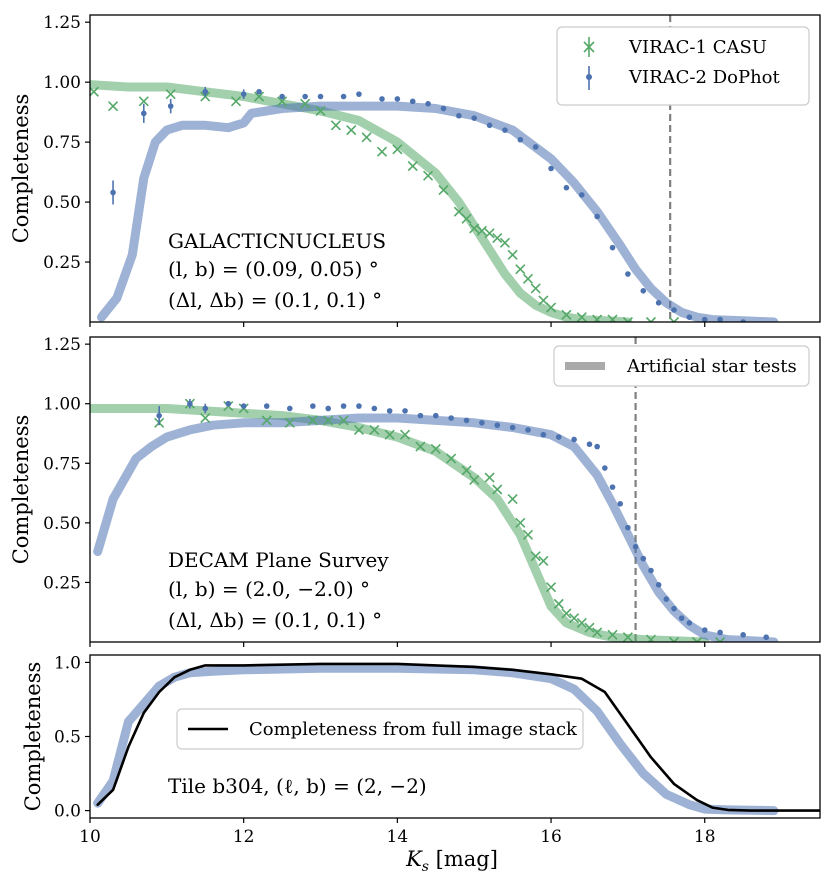 This screenshot has height=884, width=831. Describe the element at coordinates (62, 345) in the screenshot. I see `y-tick-label: 1.25` at that location.